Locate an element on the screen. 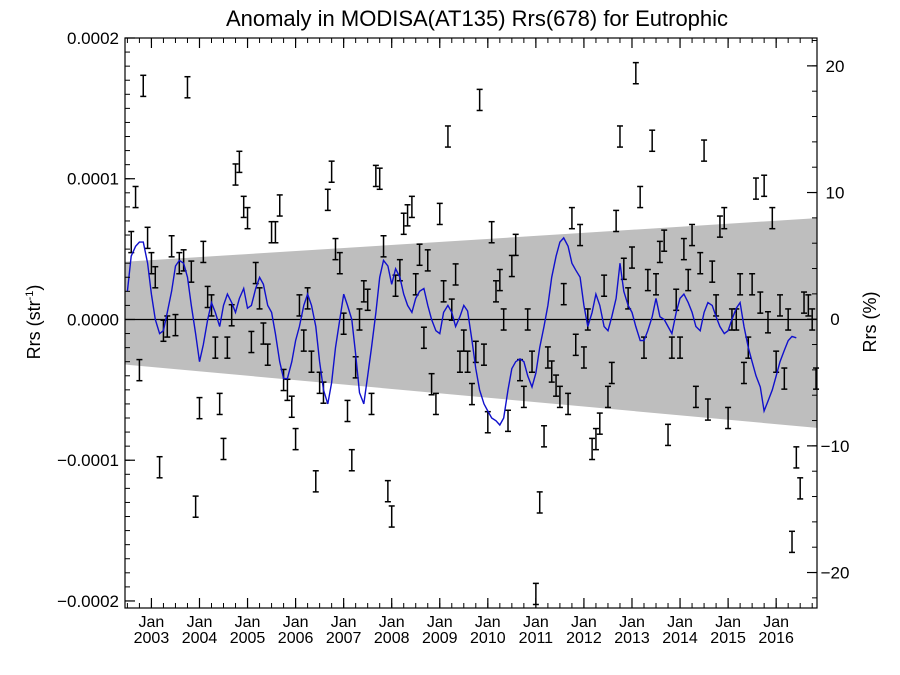 The image size is (900, 675). x-tick-year-label: 2009 is located at coordinates (440, 638).